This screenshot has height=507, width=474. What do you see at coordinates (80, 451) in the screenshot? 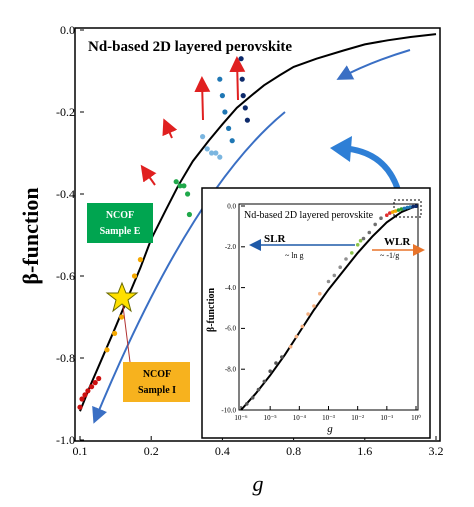
I see `x-tick-label: 0.1` at bounding box center [80, 451].